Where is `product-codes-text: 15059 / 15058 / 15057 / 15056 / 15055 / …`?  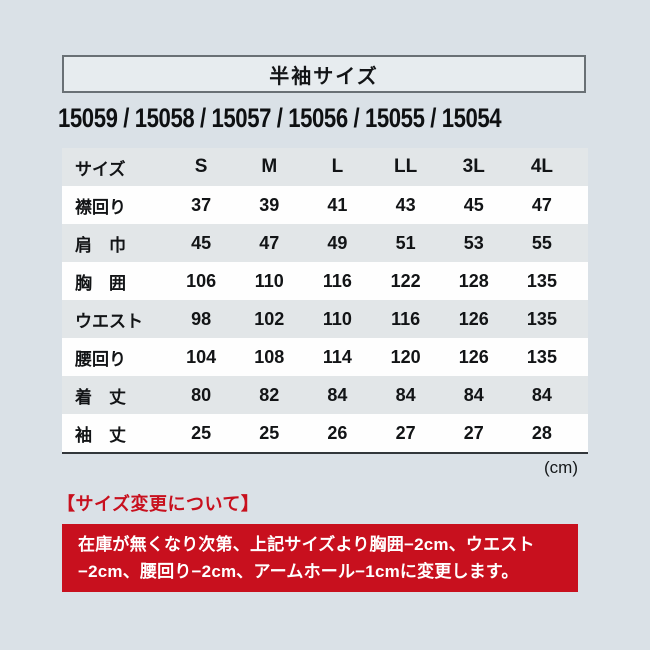 product-codes-text: 15059 / 15058 / 15057 / 15056 / 15055 / … is located at coordinates (280, 118).